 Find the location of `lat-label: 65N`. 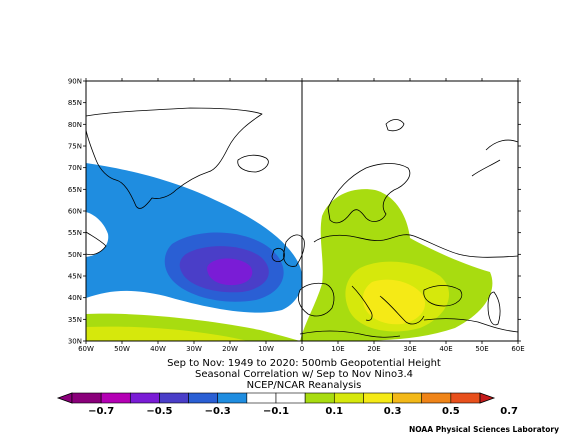

lat-label: 65N is located at coordinates (75, 190).